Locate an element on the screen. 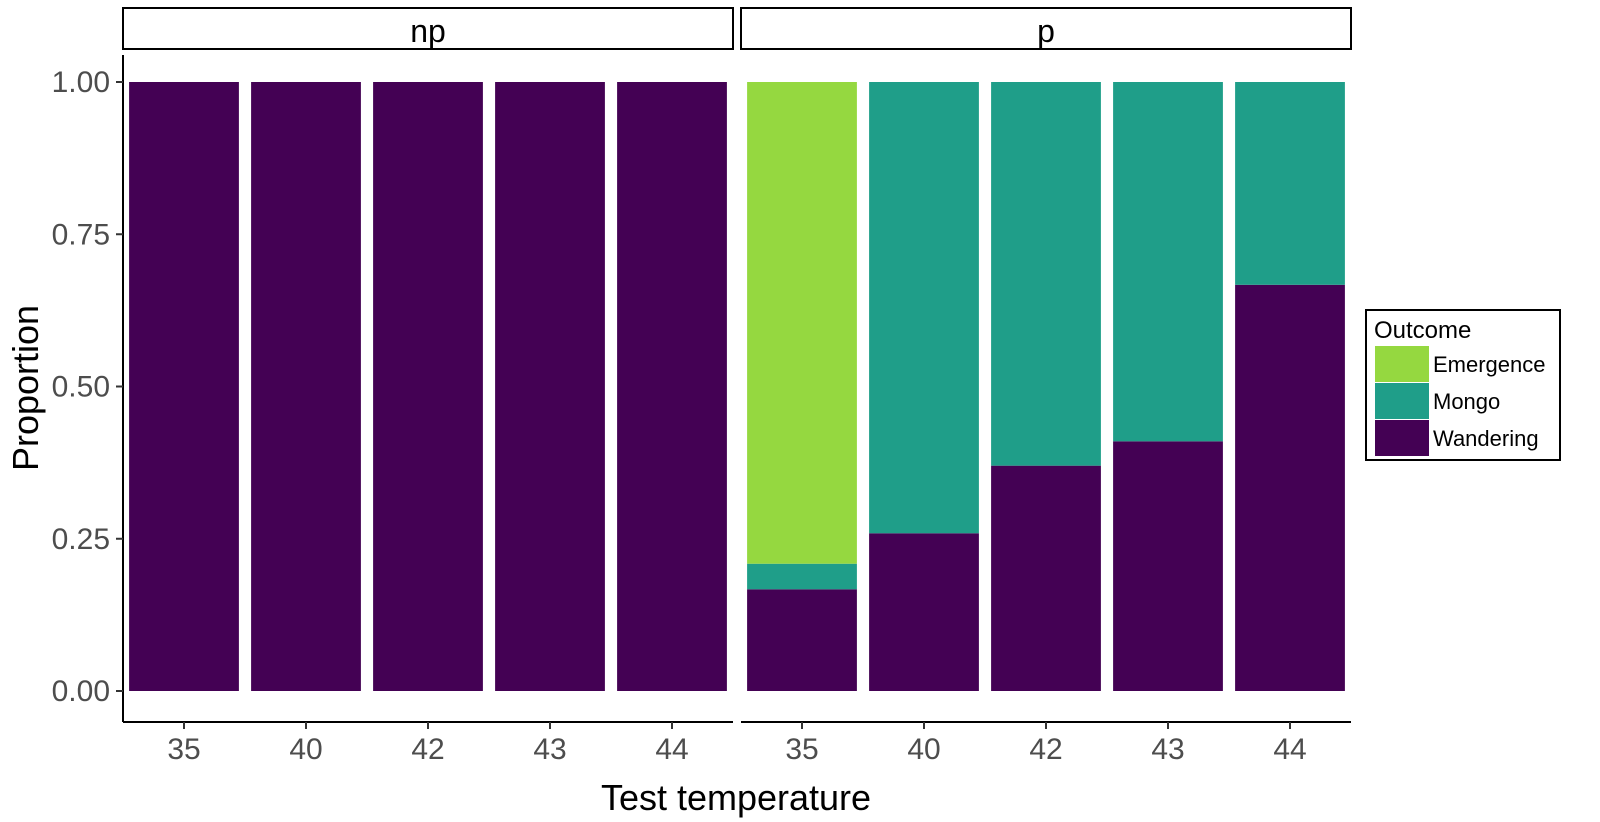 The image size is (1600, 822). bar-p-42-mongo is located at coordinates (1046, 274).